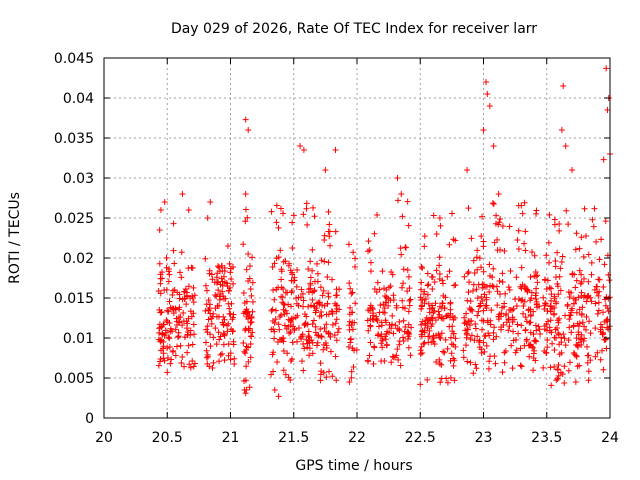 The height and width of the screenshot is (480, 640). Describe the element at coordinates (293, 438) in the screenshot. I see `x-tick-label: 21.5` at that location.